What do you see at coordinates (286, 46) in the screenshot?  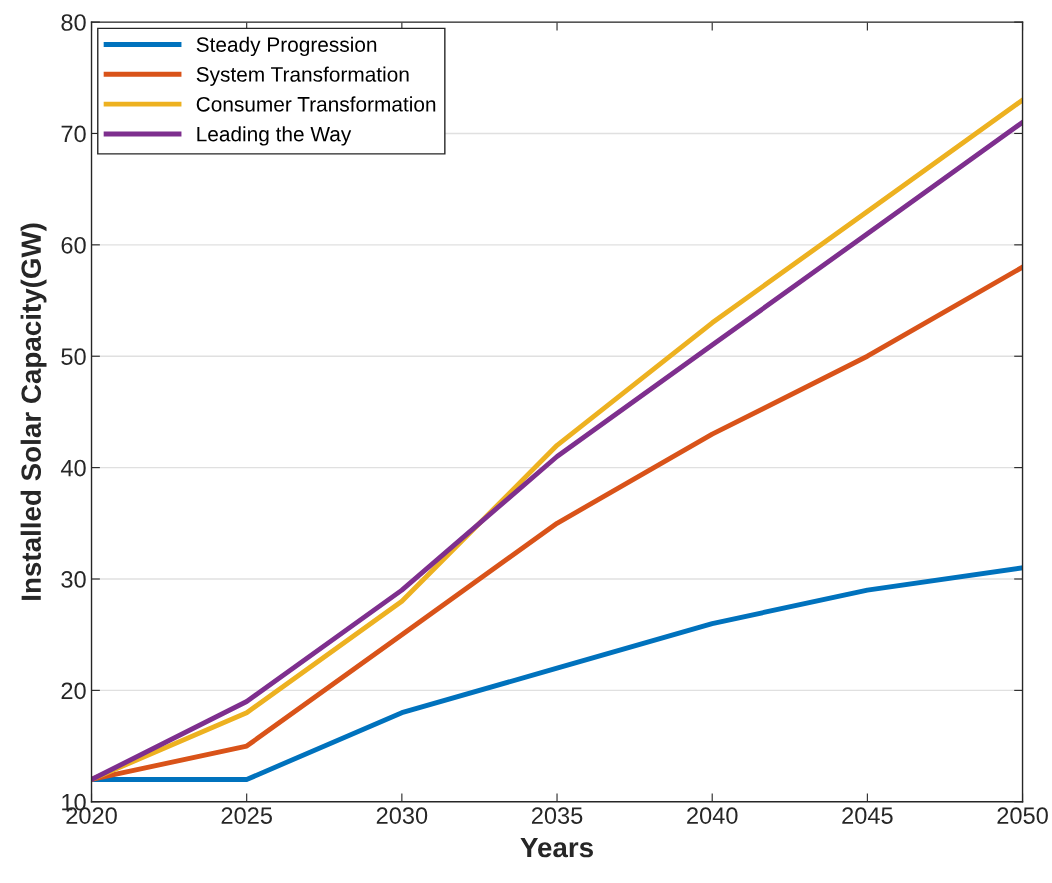 I see `legend-label: Steady Progression` at bounding box center [286, 46].